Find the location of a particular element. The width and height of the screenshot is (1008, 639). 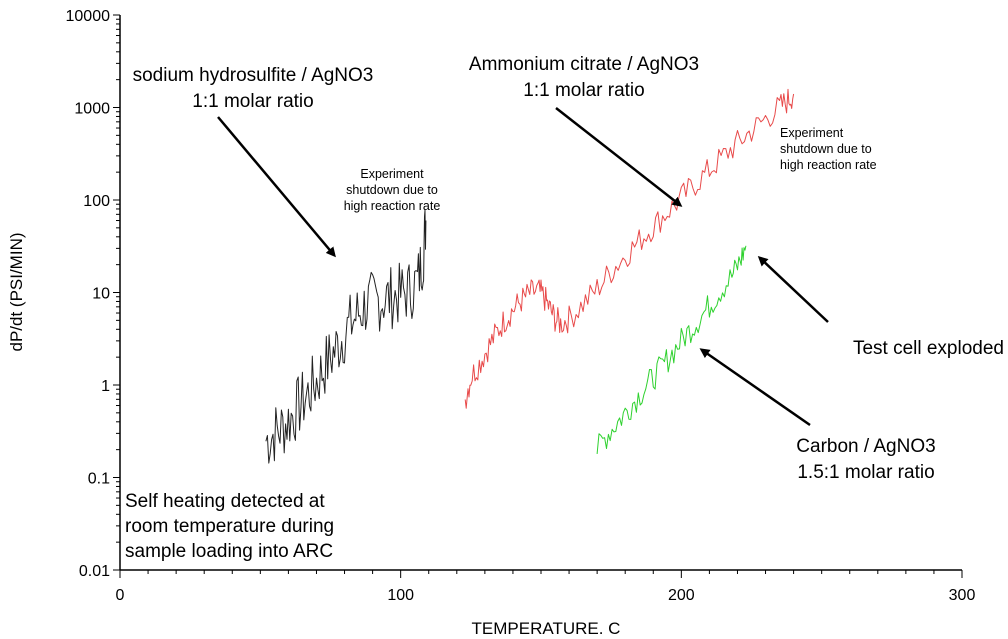

y-tick-label: 1000 is located at coordinates (92, 109).